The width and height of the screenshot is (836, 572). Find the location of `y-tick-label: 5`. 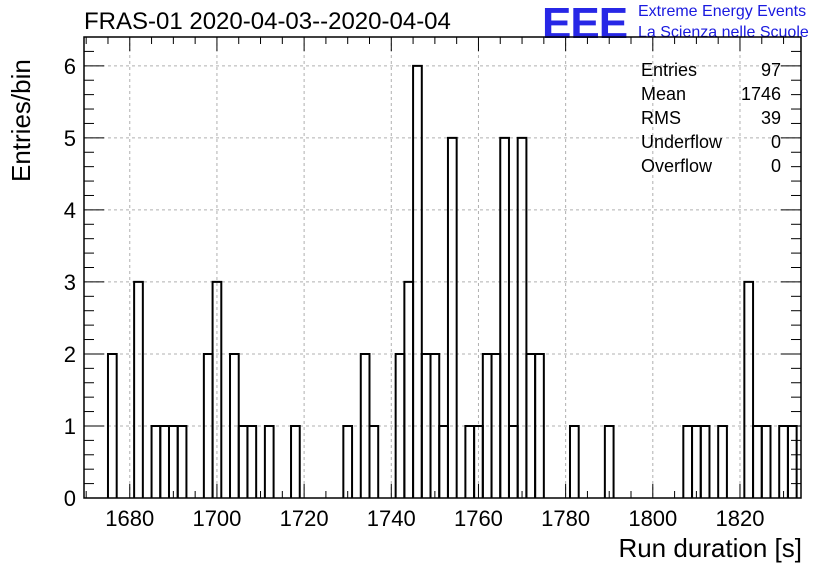

y-tick-label: 5 is located at coordinates (70, 138).